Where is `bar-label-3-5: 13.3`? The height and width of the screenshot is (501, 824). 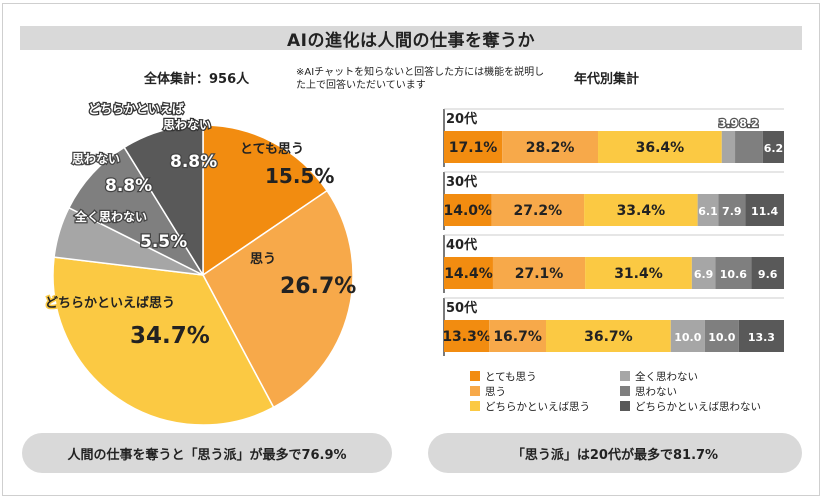
bar-label-3-5: 13.3 is located at coordinates (761, 337).